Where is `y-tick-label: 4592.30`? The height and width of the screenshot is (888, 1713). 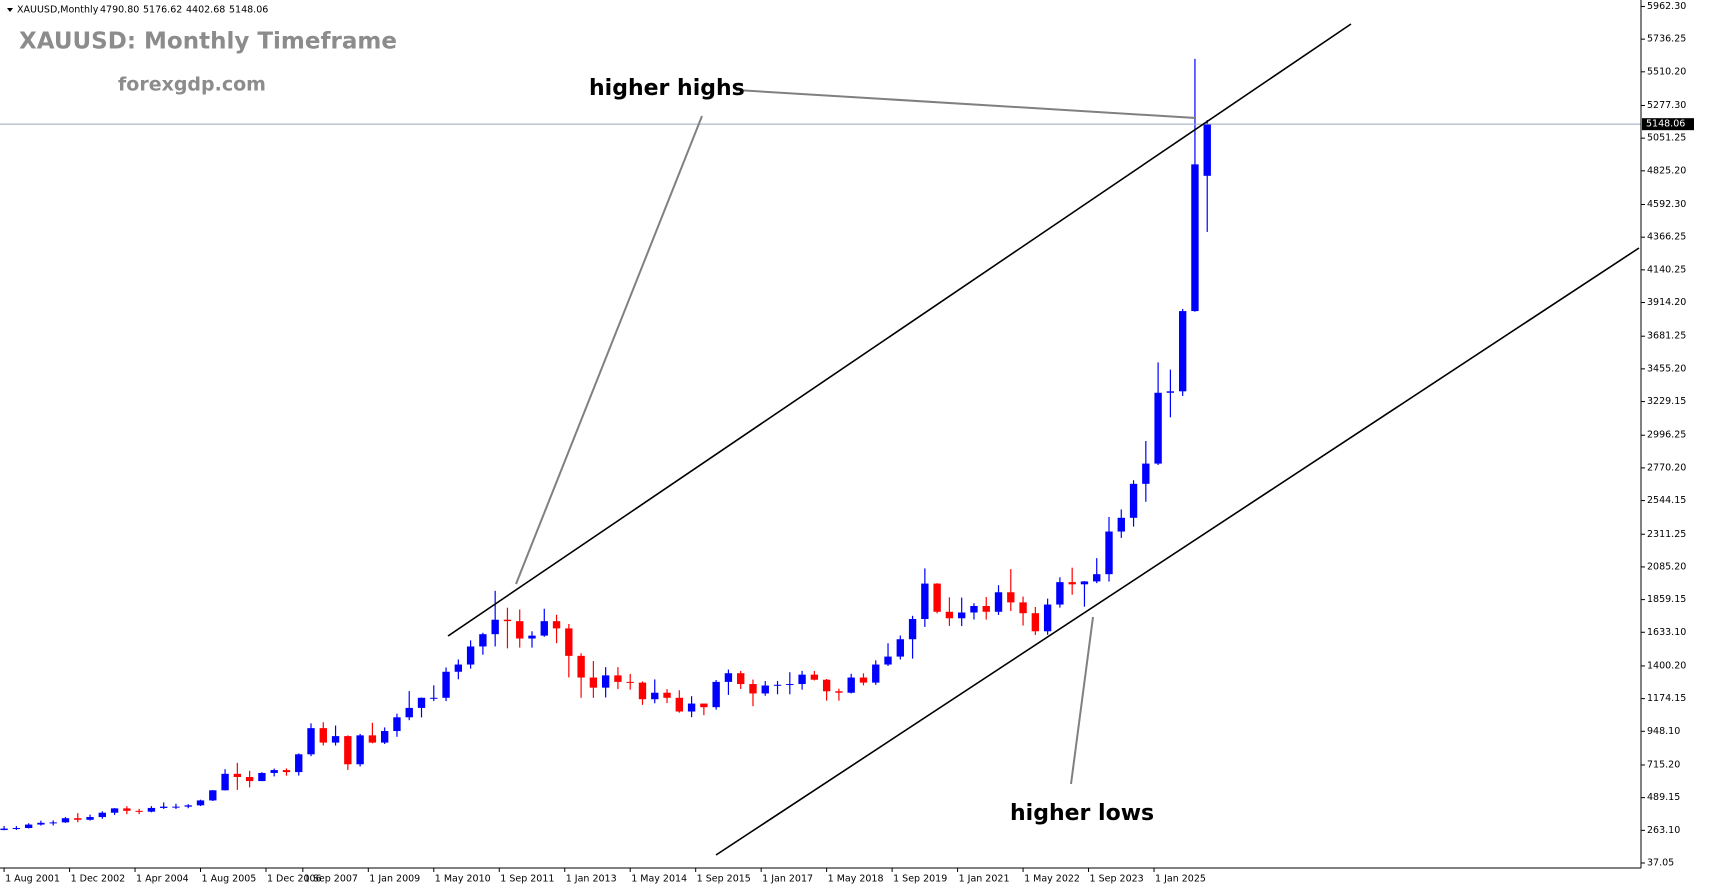 y-tick-label: 4592.30 is located at coordinates (1666, 204).